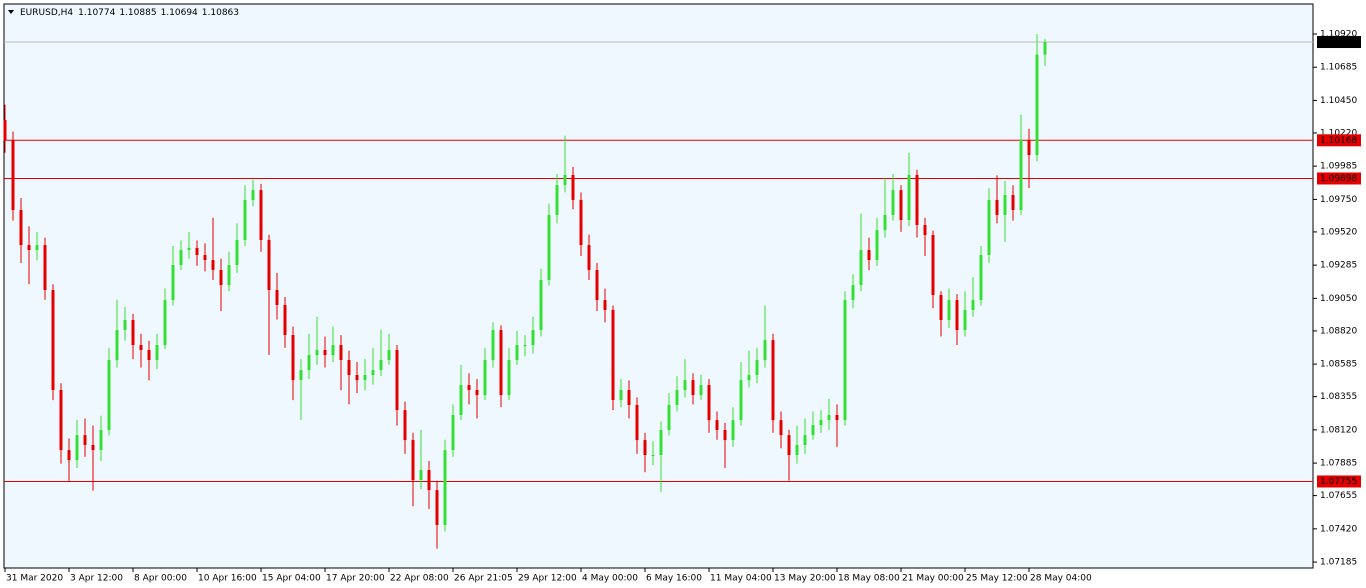  What do you see at coordinates (46, 13) in the screenshot?
I see `chart-title: EURUSD,H4` at bounding box center [46, 13].